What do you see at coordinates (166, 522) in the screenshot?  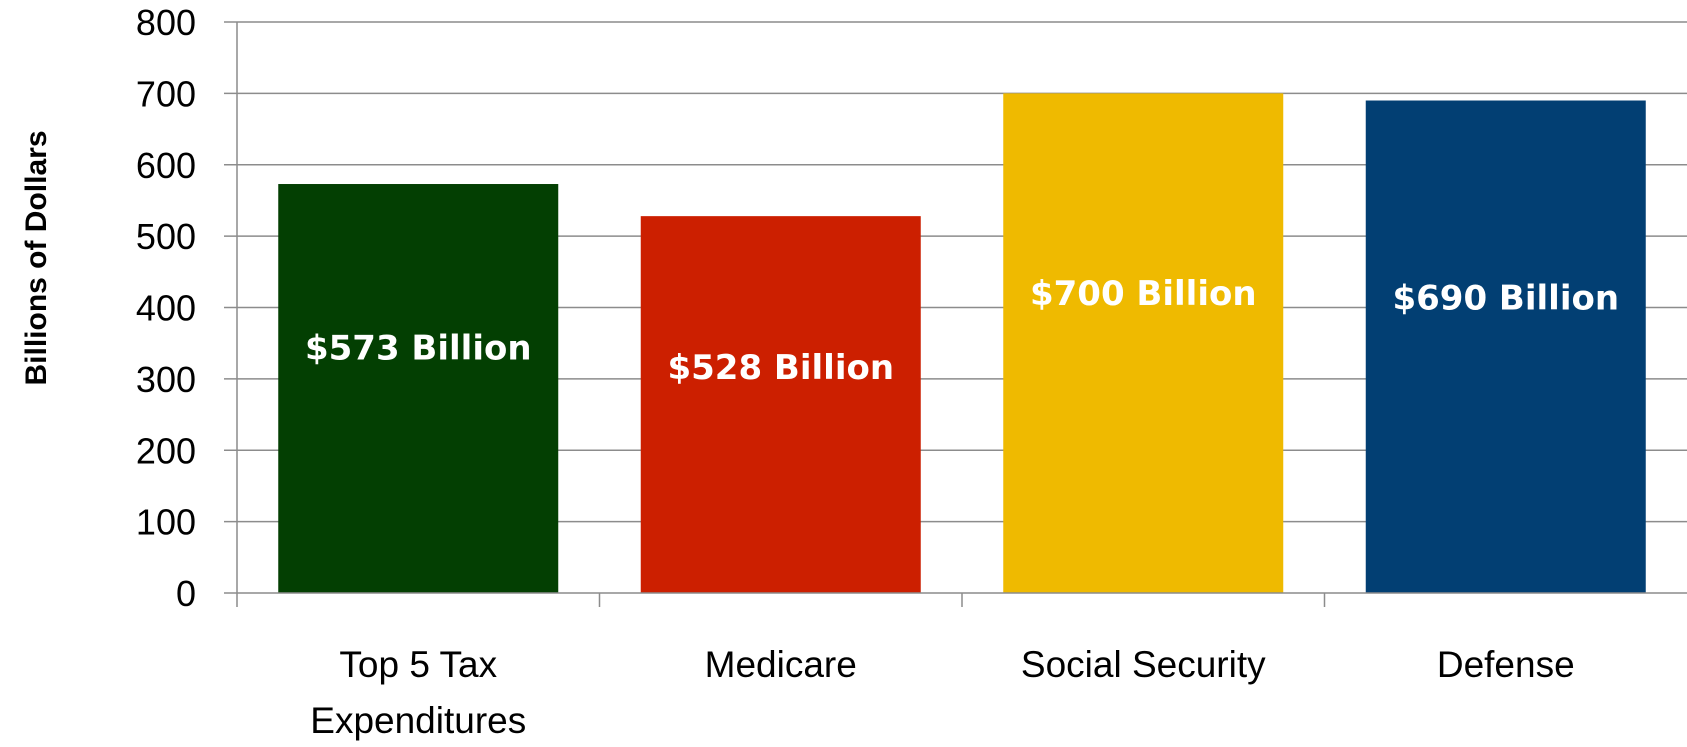 I see `y-tick-label: 100` at bounding box center [166, 522].